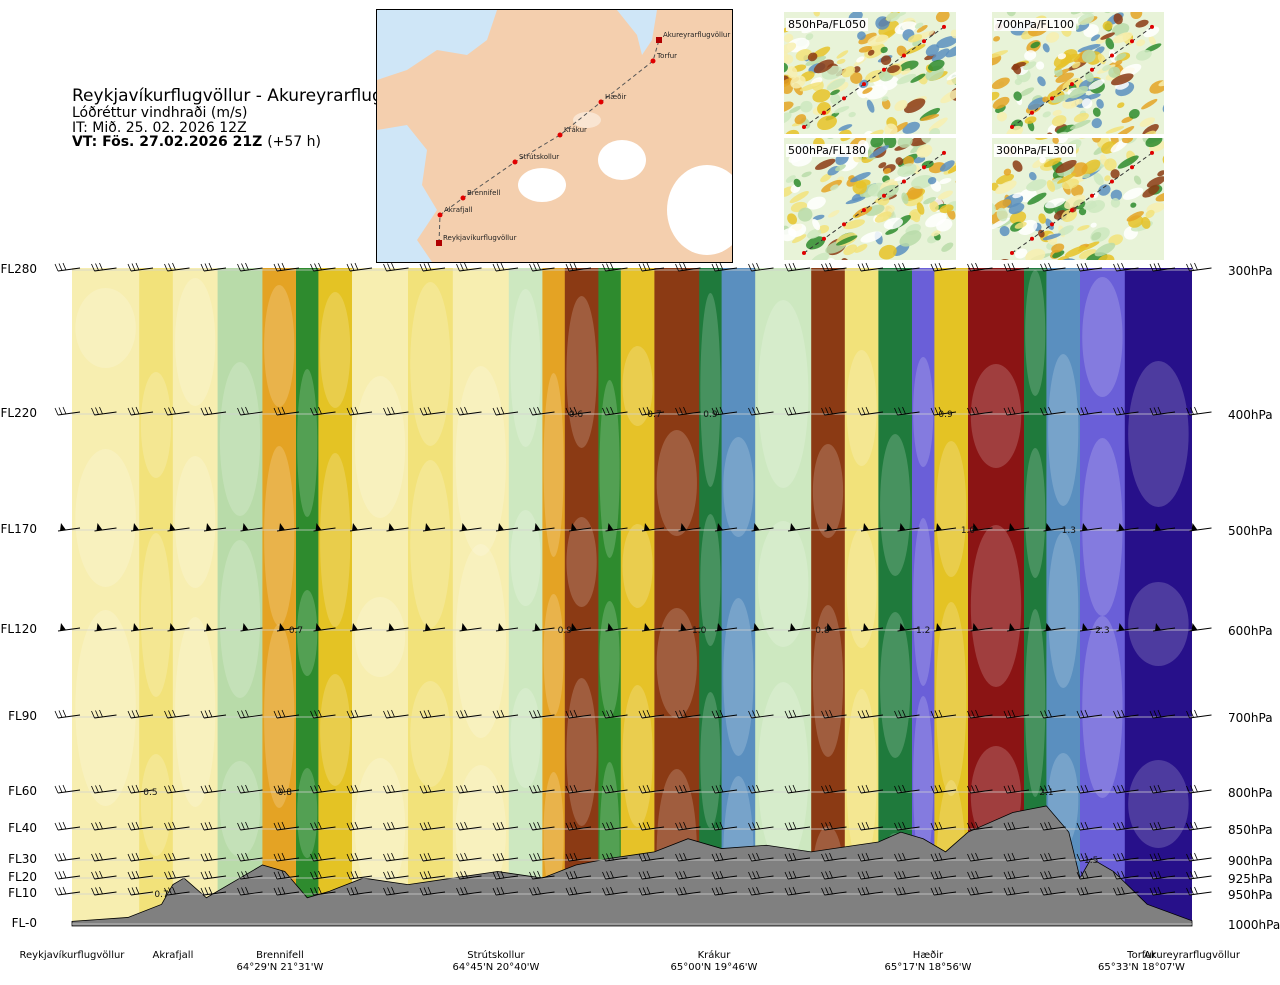  I want to click on value-label: 1.5, so click(1091, 861).